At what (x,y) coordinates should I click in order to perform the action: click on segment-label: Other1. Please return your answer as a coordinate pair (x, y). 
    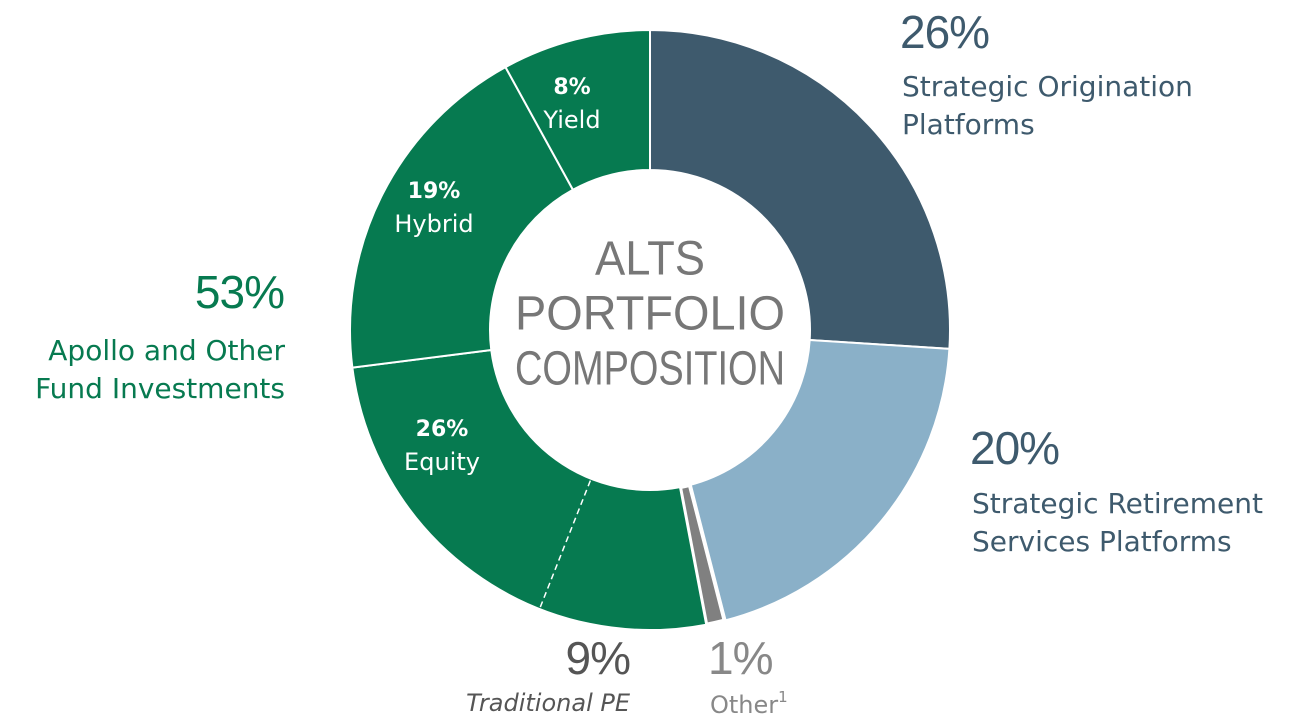
    Looking at the image, I should click on (749, 704).